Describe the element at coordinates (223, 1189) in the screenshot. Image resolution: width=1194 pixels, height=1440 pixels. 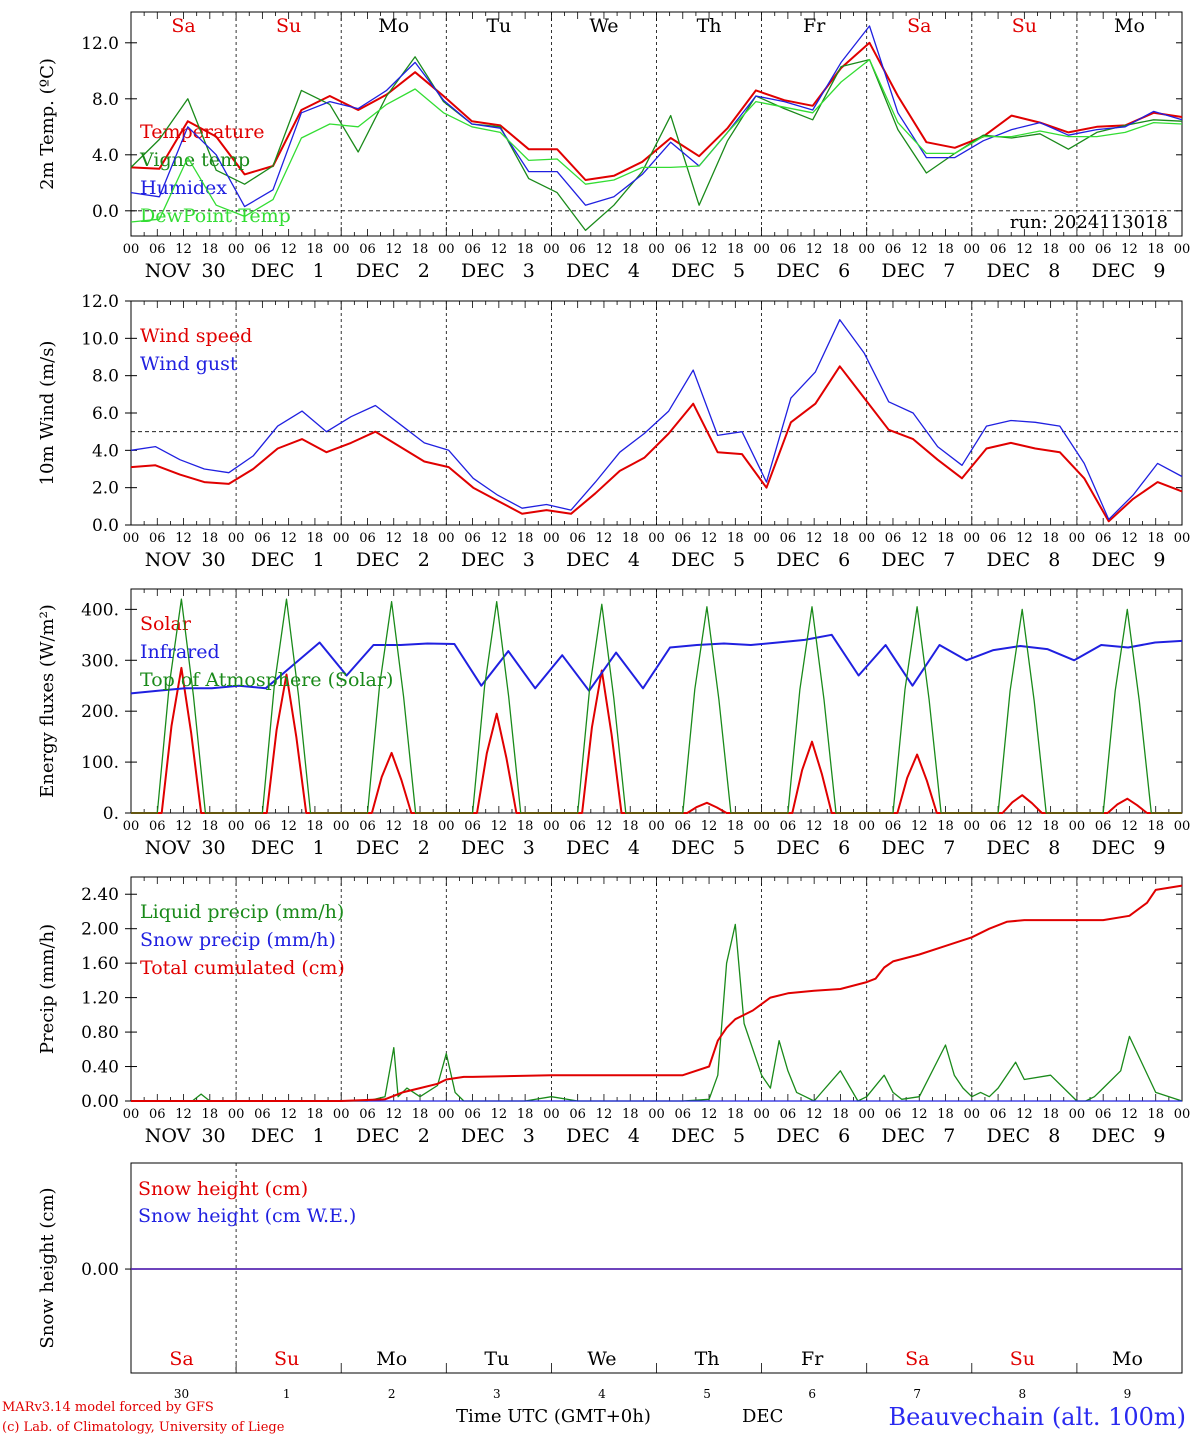
I see `snow-legend-0: Snow height (cm)` at that location.